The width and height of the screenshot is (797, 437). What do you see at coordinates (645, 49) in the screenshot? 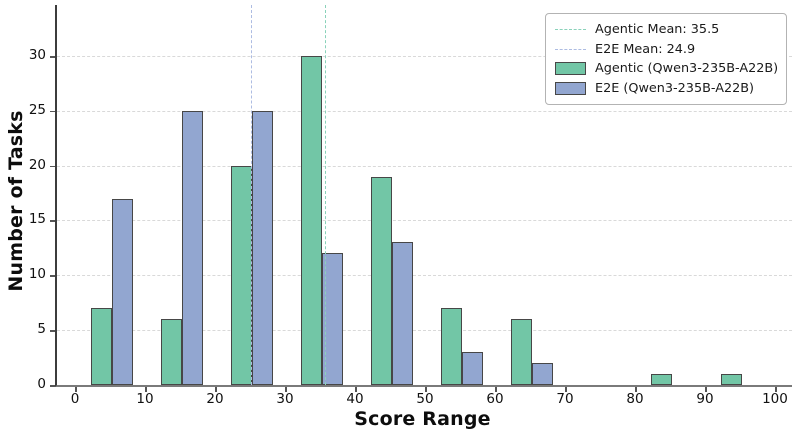
I see `legend-label-e2e-mean: E2E Mean: 24.9` at bounding box center [645, 49].